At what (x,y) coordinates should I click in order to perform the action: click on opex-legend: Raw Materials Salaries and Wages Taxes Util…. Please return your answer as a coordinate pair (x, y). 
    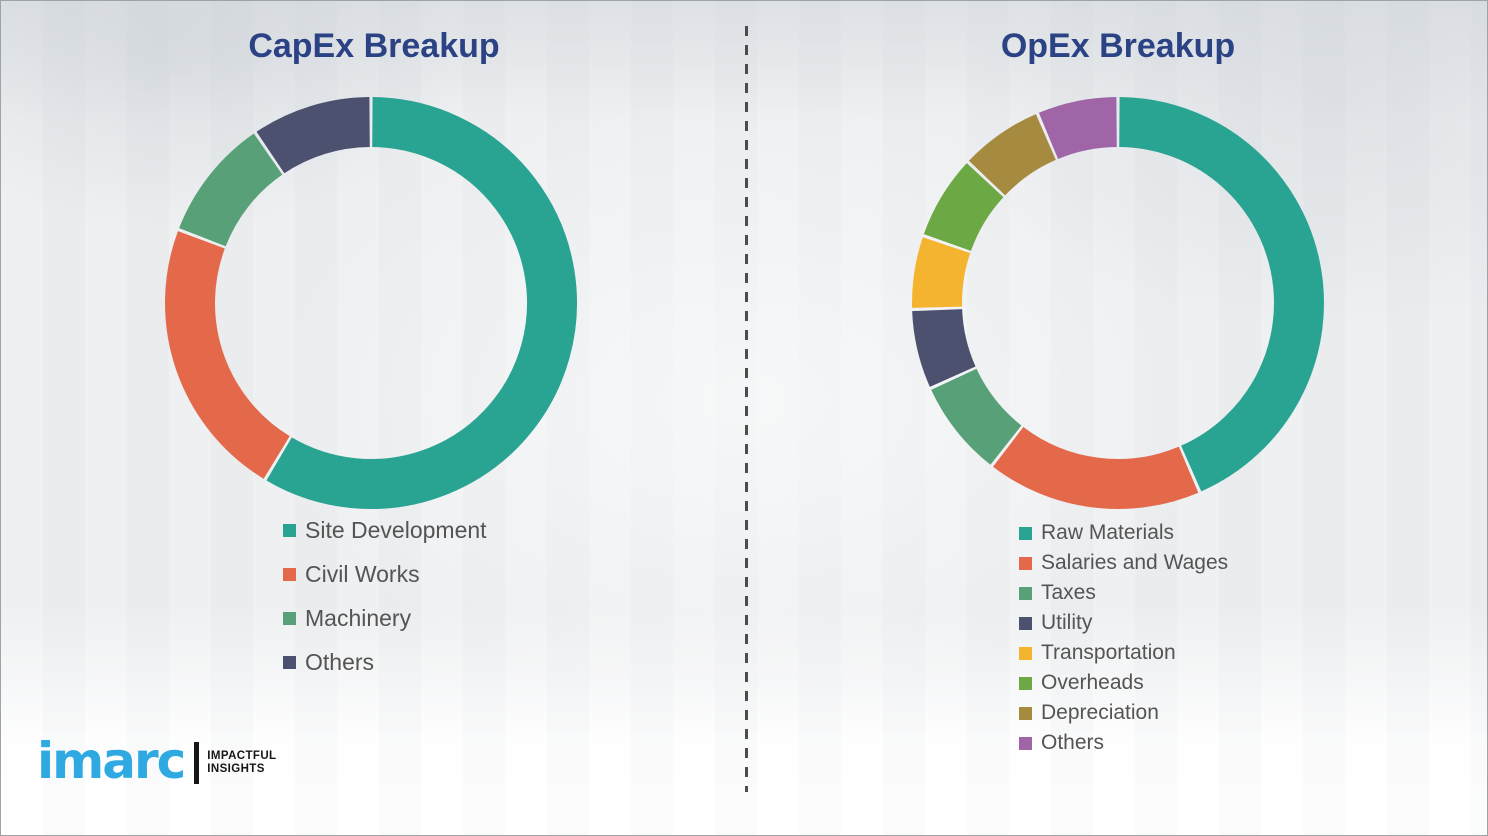
    Looking at the image, I should click on (1123, 638).